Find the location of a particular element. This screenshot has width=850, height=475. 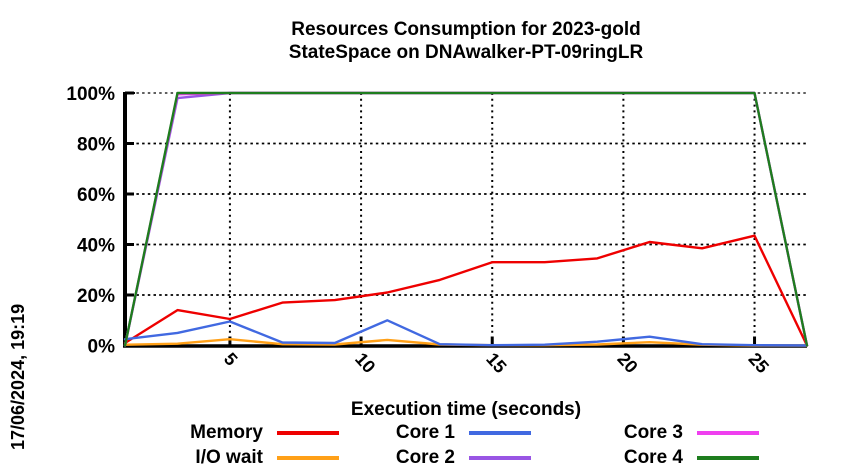

legend-item-memory: Memory is located at coordinates (244, 433).